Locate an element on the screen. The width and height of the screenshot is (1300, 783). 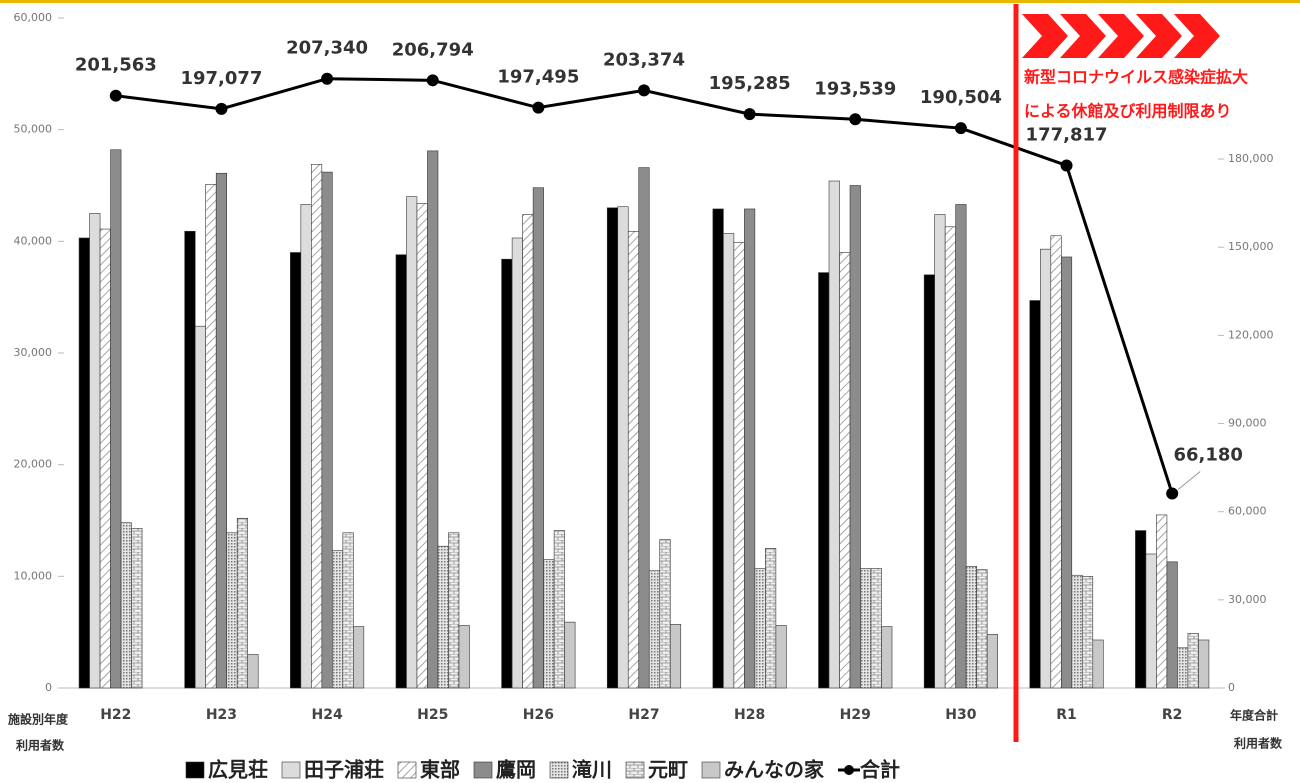
legend-label: 鷹岡 is located at coordinates (516, 770).